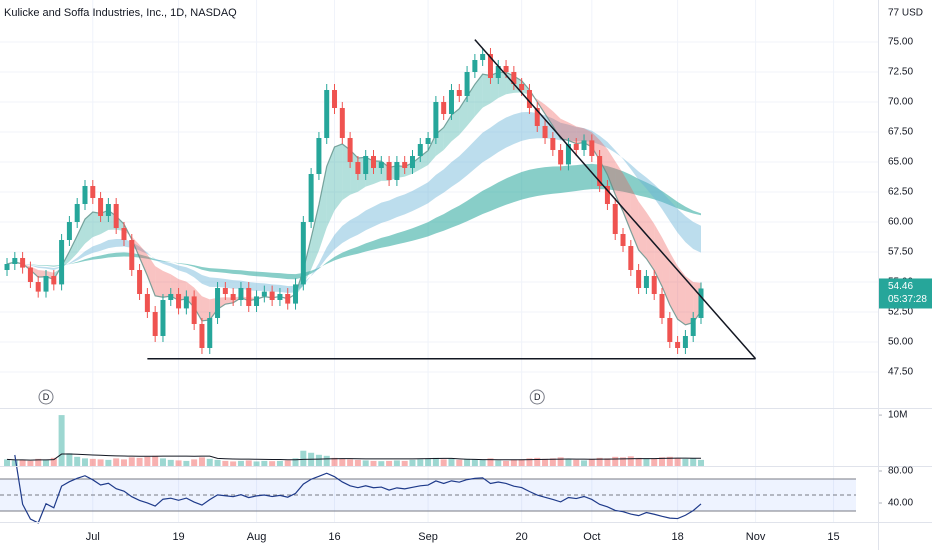 The height and width of the screenshot is (550, 932). What do you see at coordinates (900, 72) in the screenshot?
I see `y-tick-label: 72.50` at bounding box center [900, 72].